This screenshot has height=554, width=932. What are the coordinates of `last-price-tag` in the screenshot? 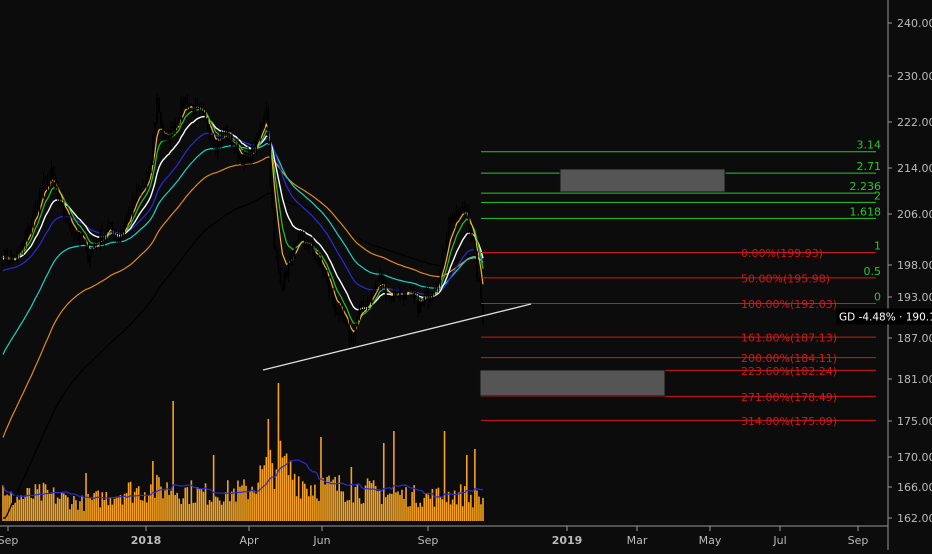 It's located at (884, 316).